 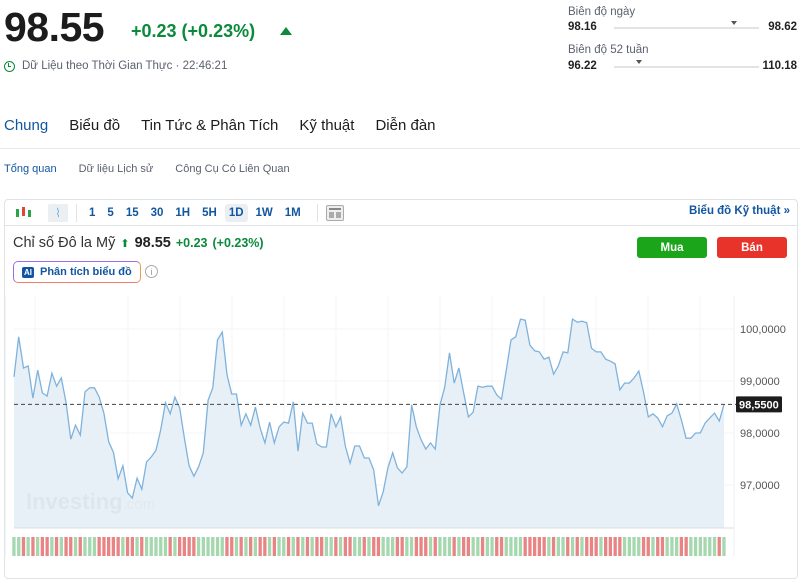 I want to click on tab-chart: Biểu đồ, so click(x=95, y=125).